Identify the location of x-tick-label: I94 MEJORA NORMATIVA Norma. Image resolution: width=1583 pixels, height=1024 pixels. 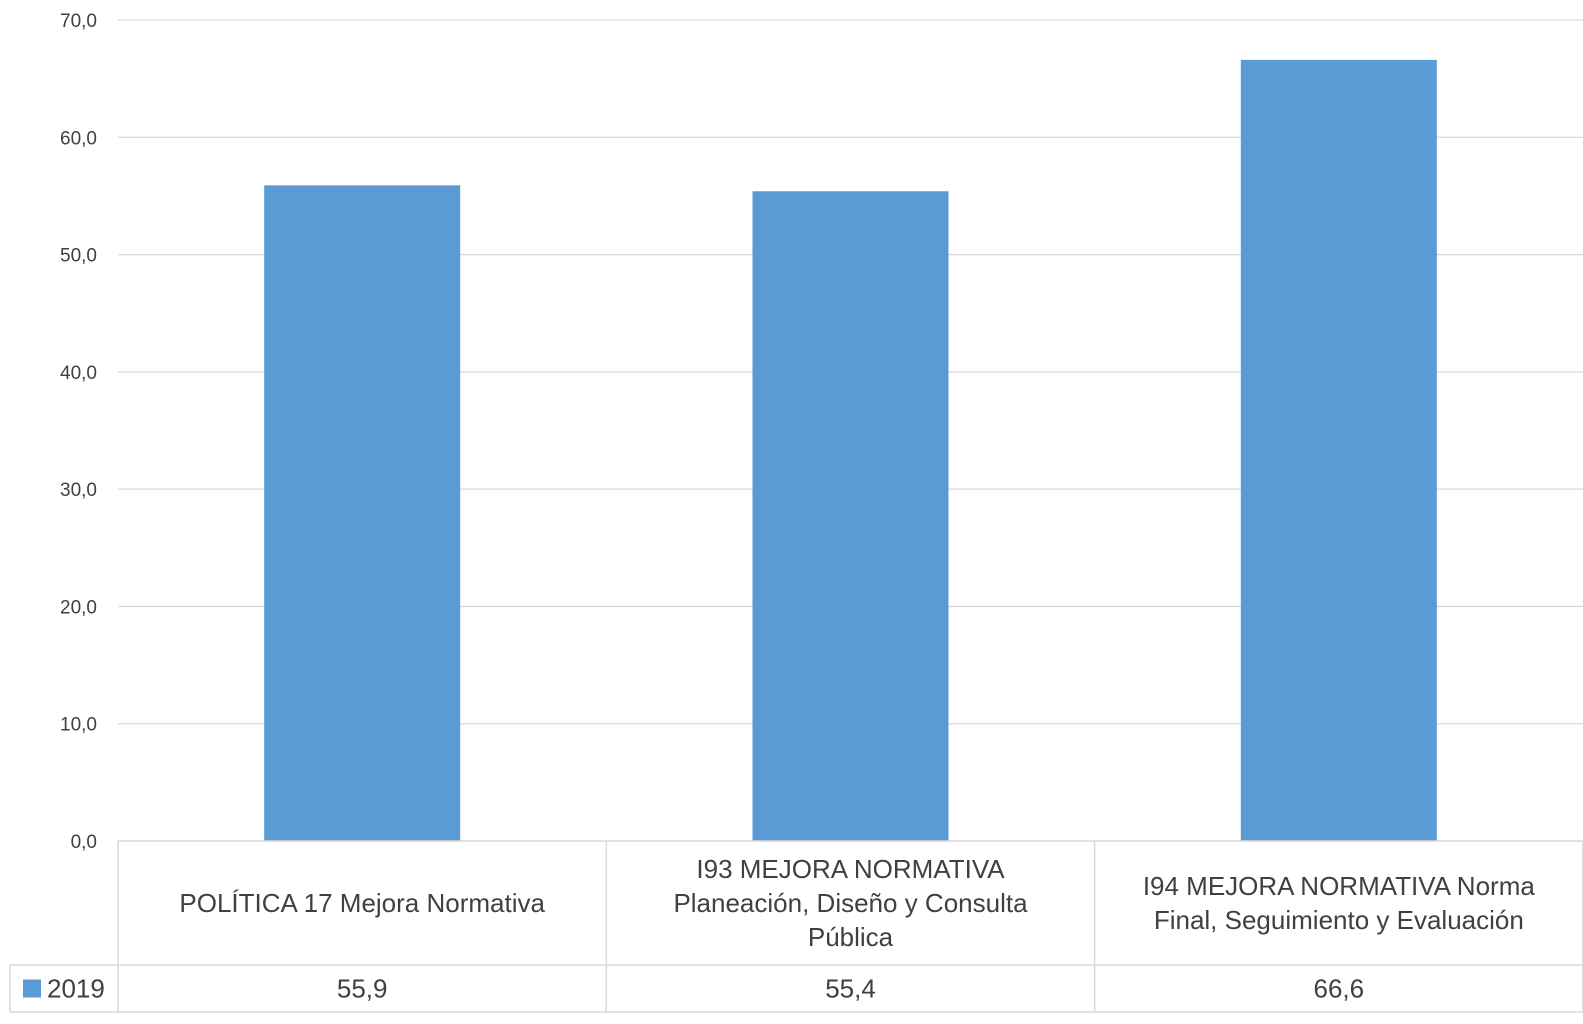
(1339, 886).